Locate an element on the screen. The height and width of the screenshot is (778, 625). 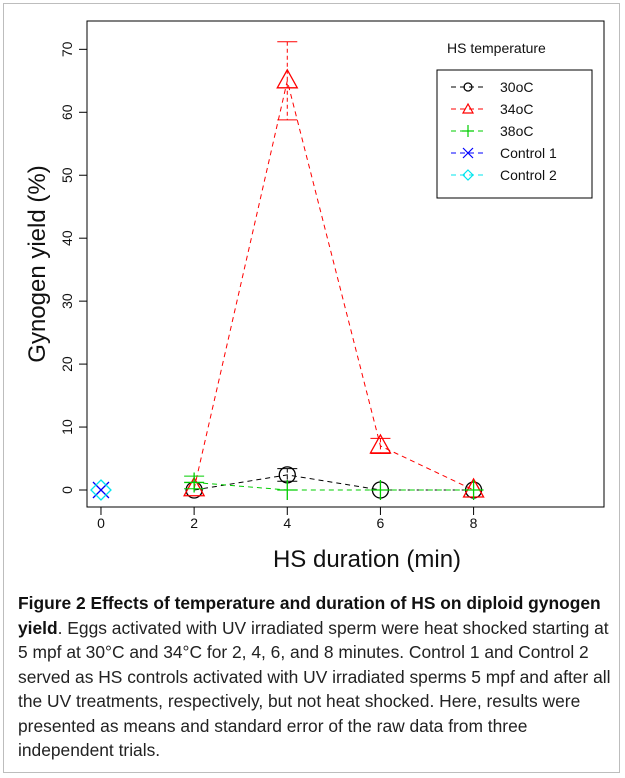
x-tick-label: 0 is located at coordinates (101, 523).